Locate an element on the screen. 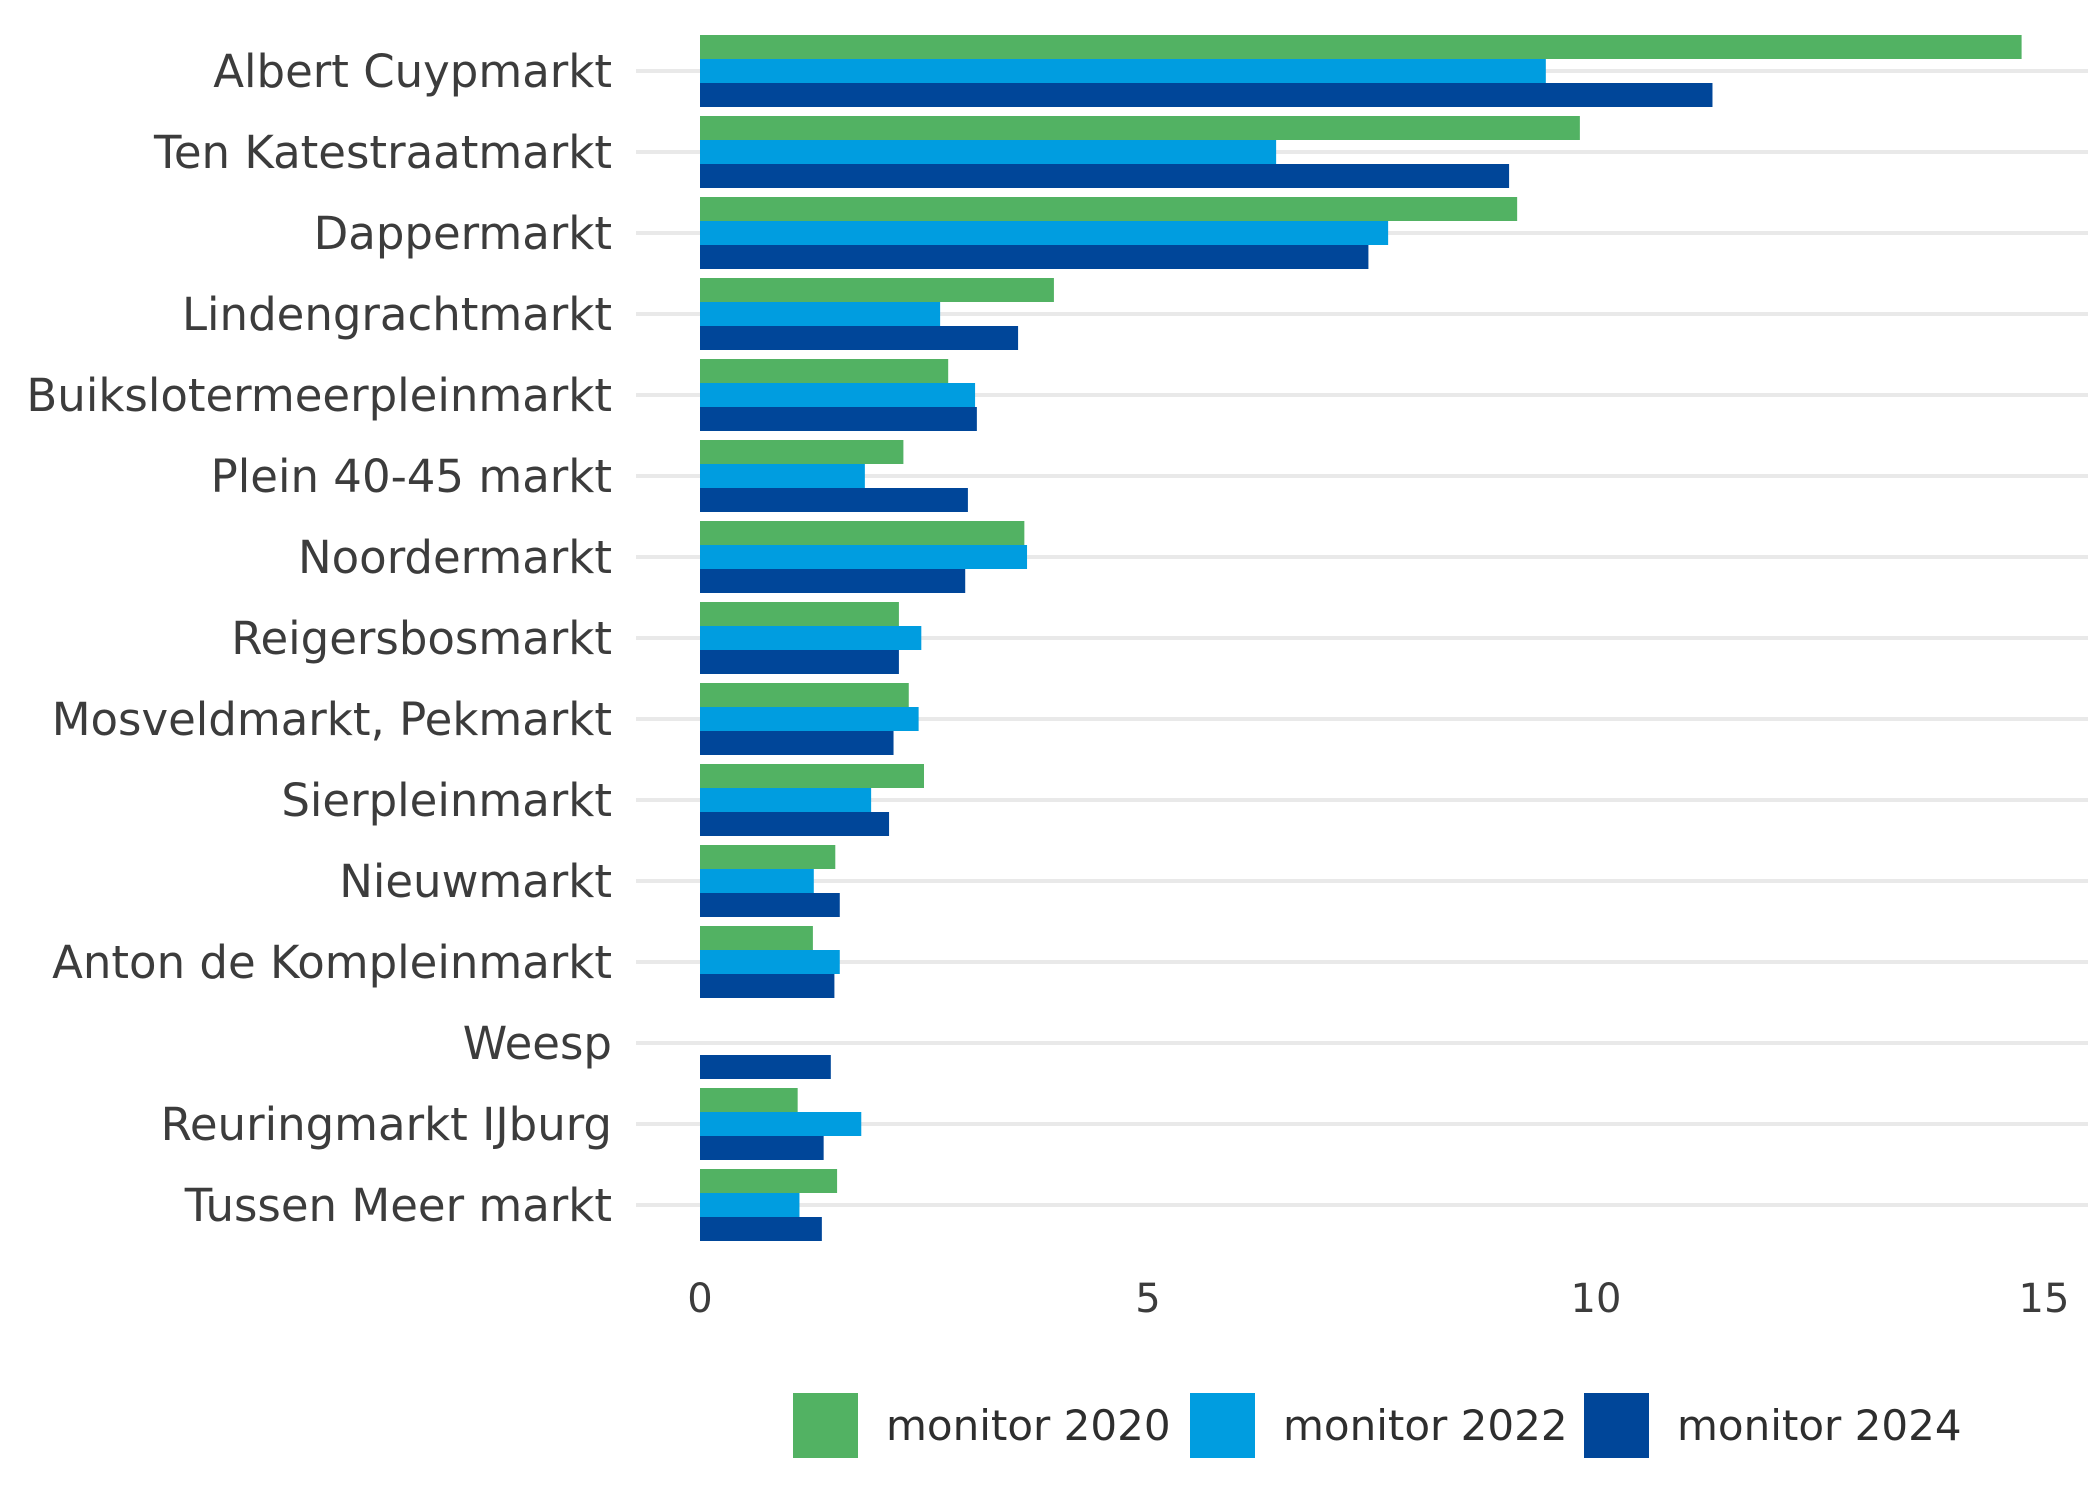  category-label: Sierpleinmarkt is located at coordinates (446, 800).